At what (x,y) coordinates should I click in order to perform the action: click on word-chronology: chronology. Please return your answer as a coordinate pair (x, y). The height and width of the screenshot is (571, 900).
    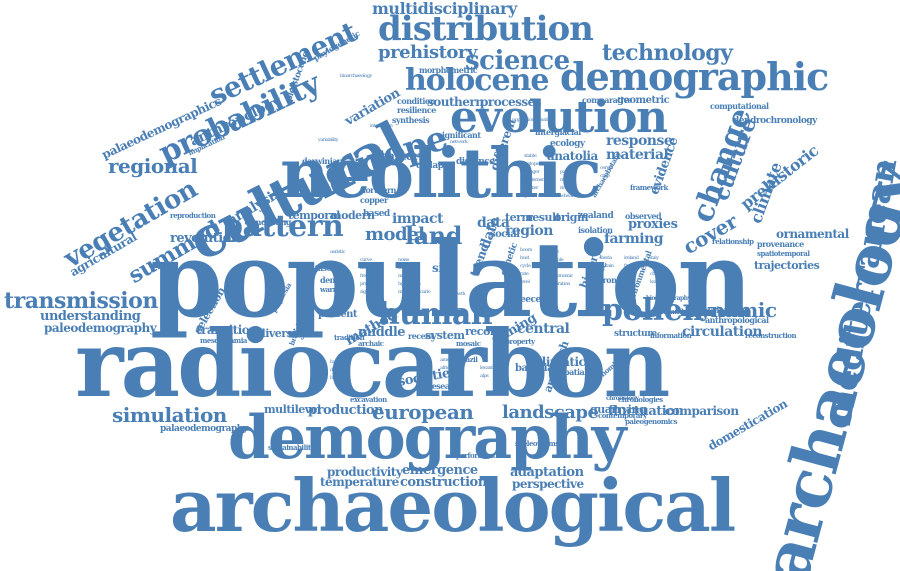
    Looking at the image, I should click on (622, 398).